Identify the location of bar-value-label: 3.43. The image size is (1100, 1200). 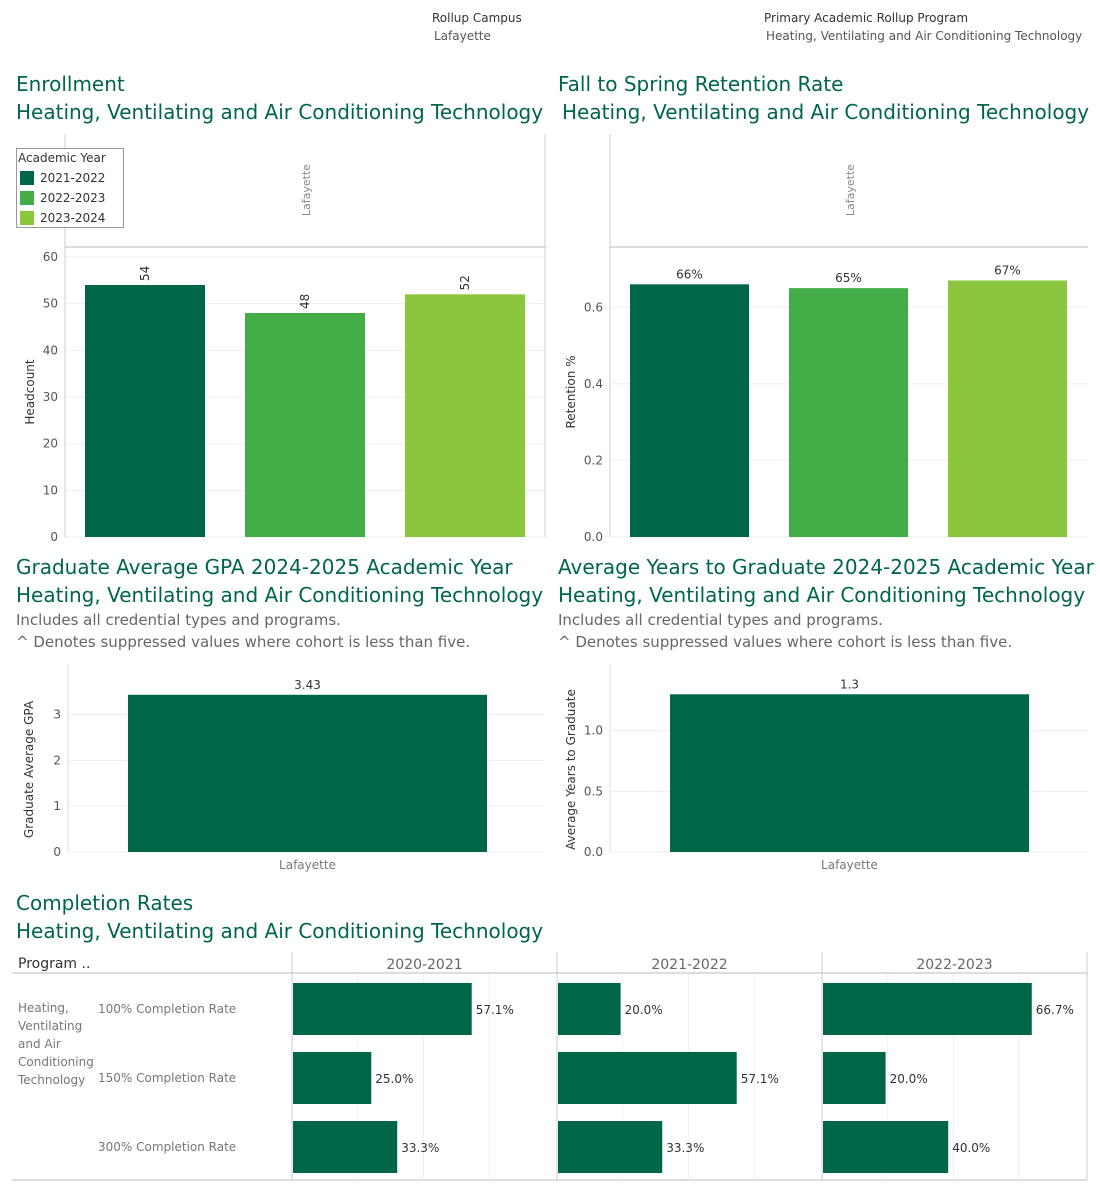
(307, 685).